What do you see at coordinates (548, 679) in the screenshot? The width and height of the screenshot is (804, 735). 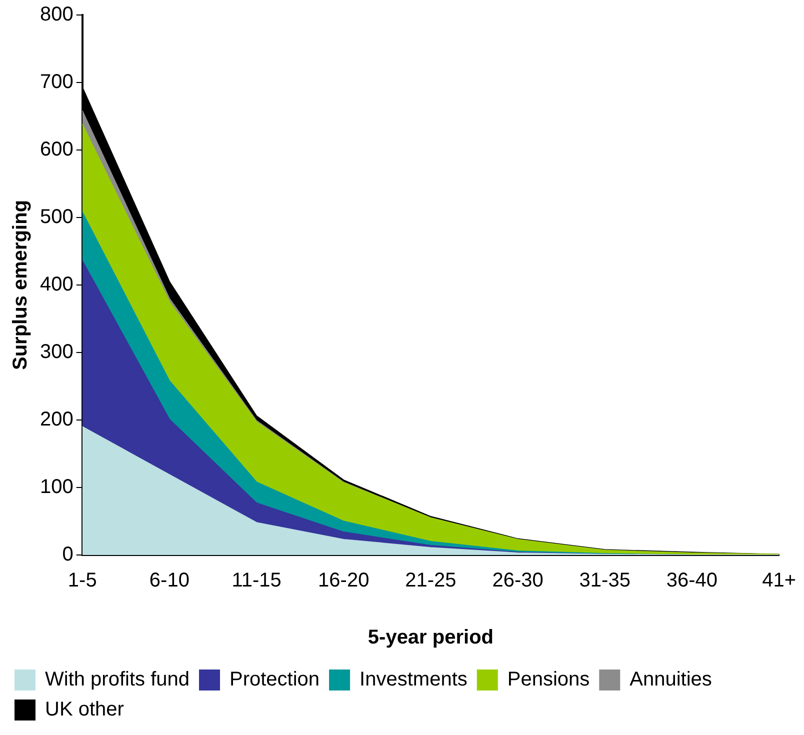 I see `legend-label: Pensions` at bounding box center [548, 679].